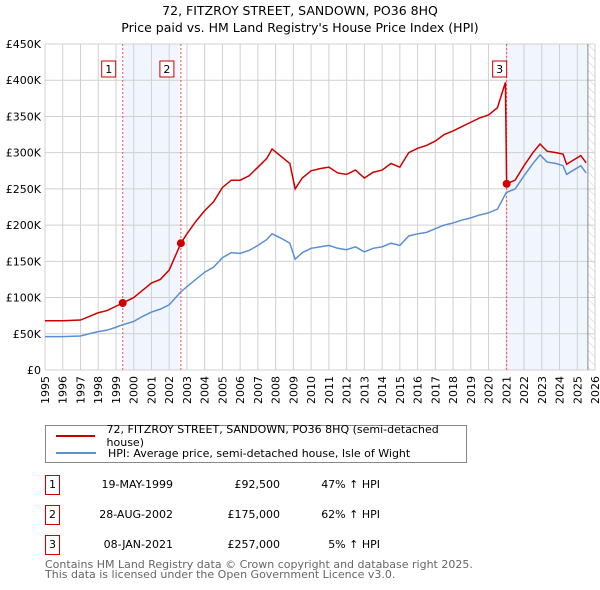 The width and height of the screenshot is (600, 590). I want to click on x-tick-label: 2000, so click(134, 390).